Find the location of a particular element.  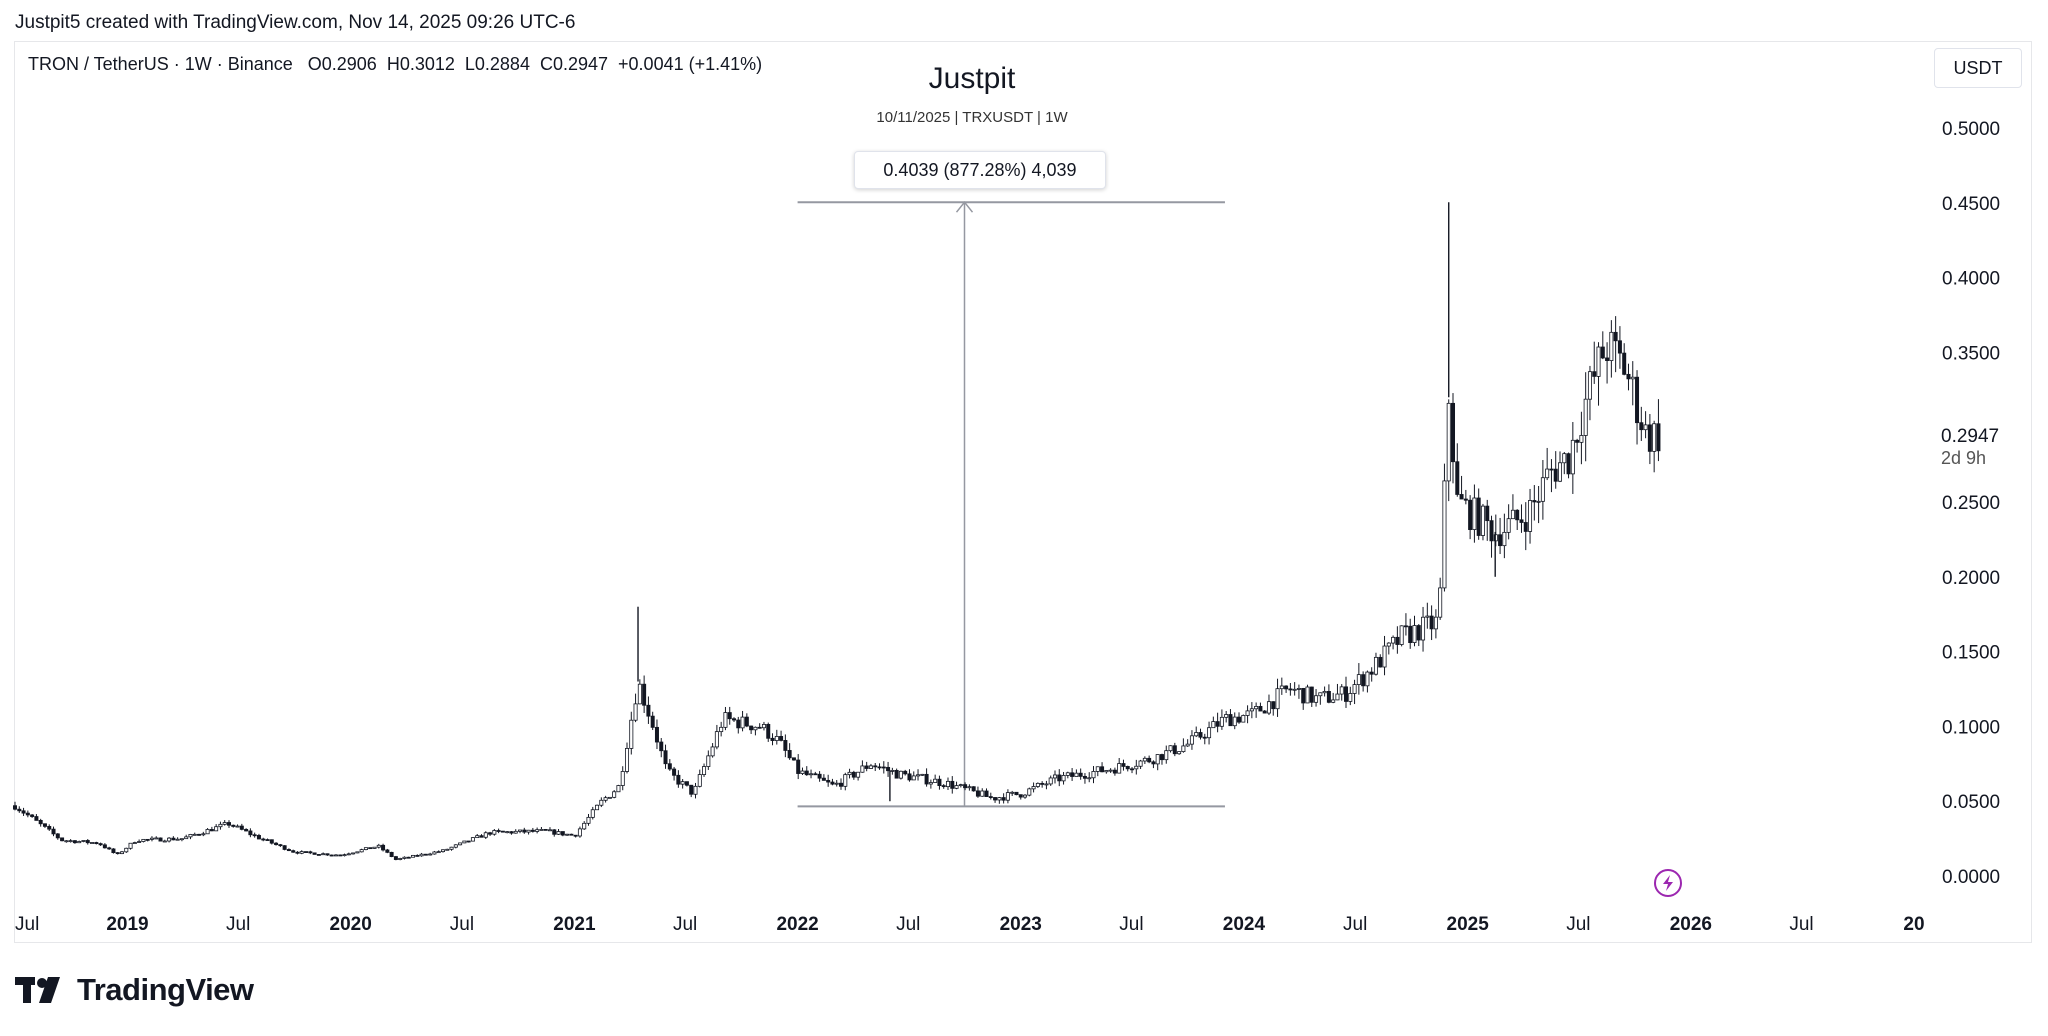

tradingview-logo: TradingView is located at coordinates (134, 990).